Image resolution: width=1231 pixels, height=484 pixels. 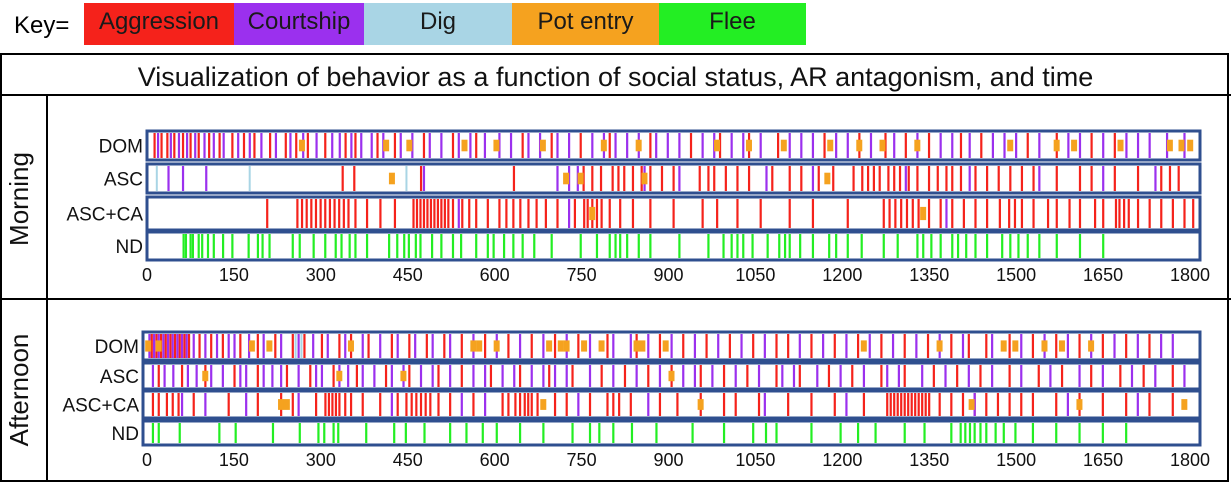 What do you see at coordinates (585, 24) in the screenshot?
I see `legend-item-pot-entry: Pot entry` at bounding box center [585, 24].